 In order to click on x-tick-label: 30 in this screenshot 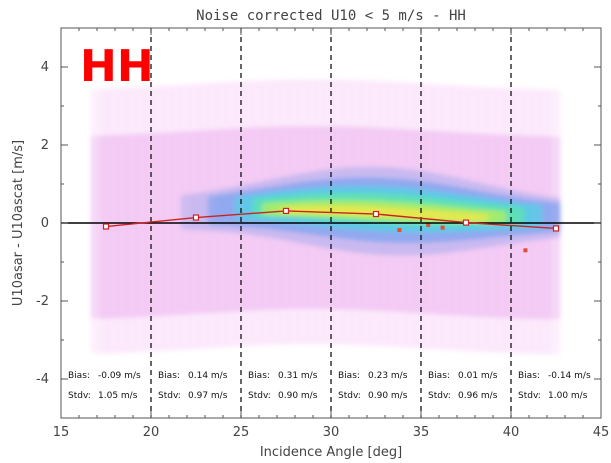, I will do `click(331, 432)`.